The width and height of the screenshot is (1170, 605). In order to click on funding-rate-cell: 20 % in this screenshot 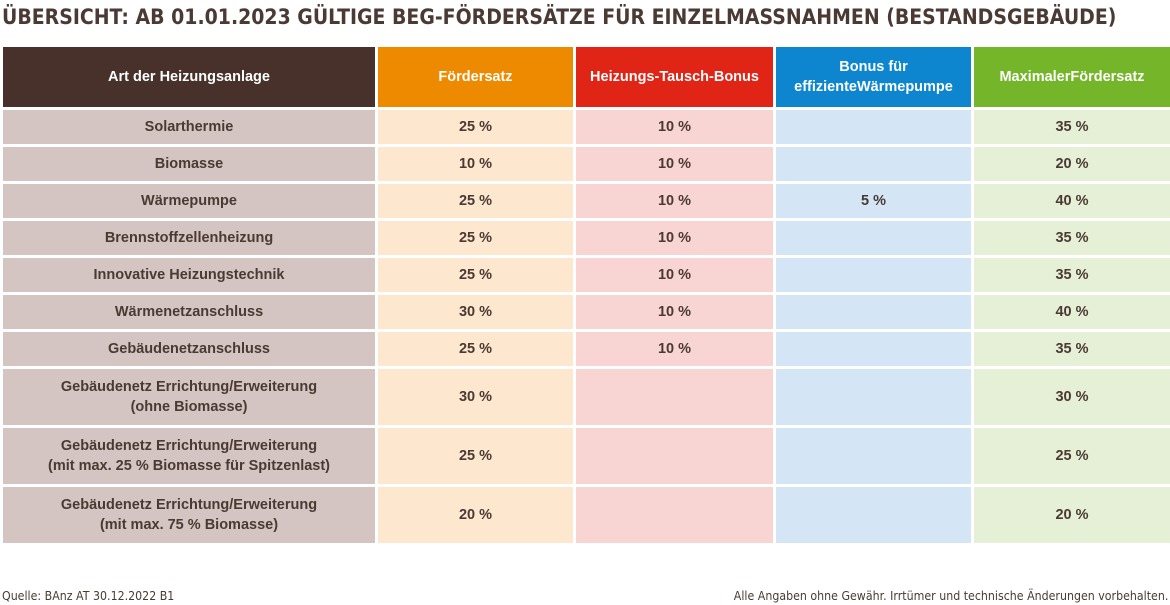, I will do `click(475, 515)`.